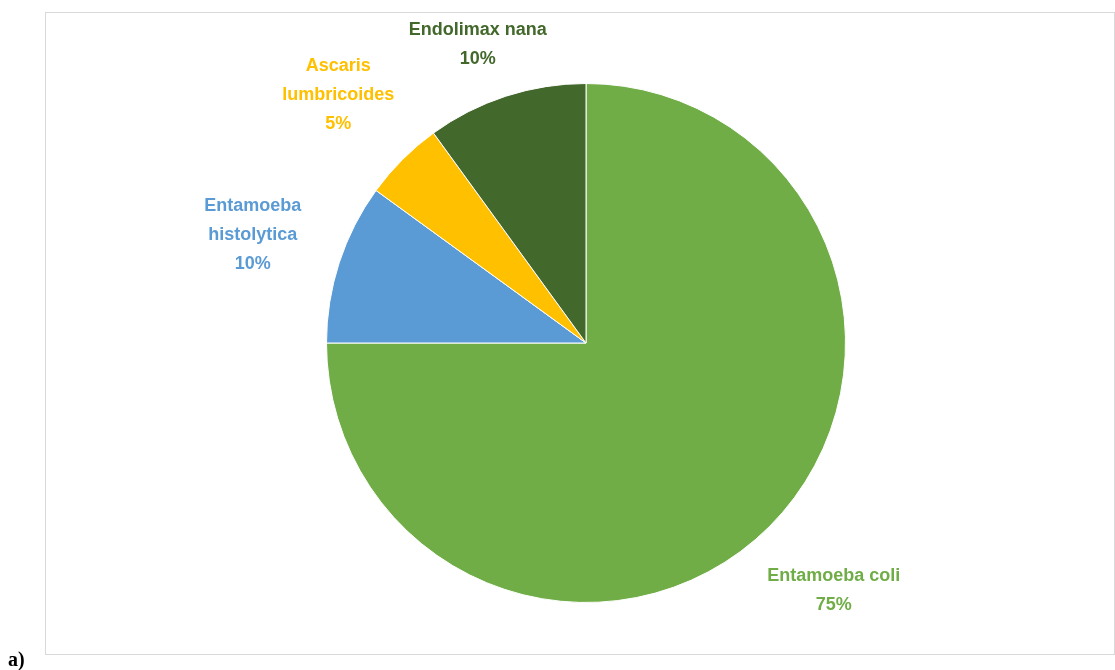 This screenshot has height=670, width=1115. What do you see at coordinates (834, 575) in the screenshot?
I see `slice-label: Entamoeba coli` at bounding box center [834, 575].